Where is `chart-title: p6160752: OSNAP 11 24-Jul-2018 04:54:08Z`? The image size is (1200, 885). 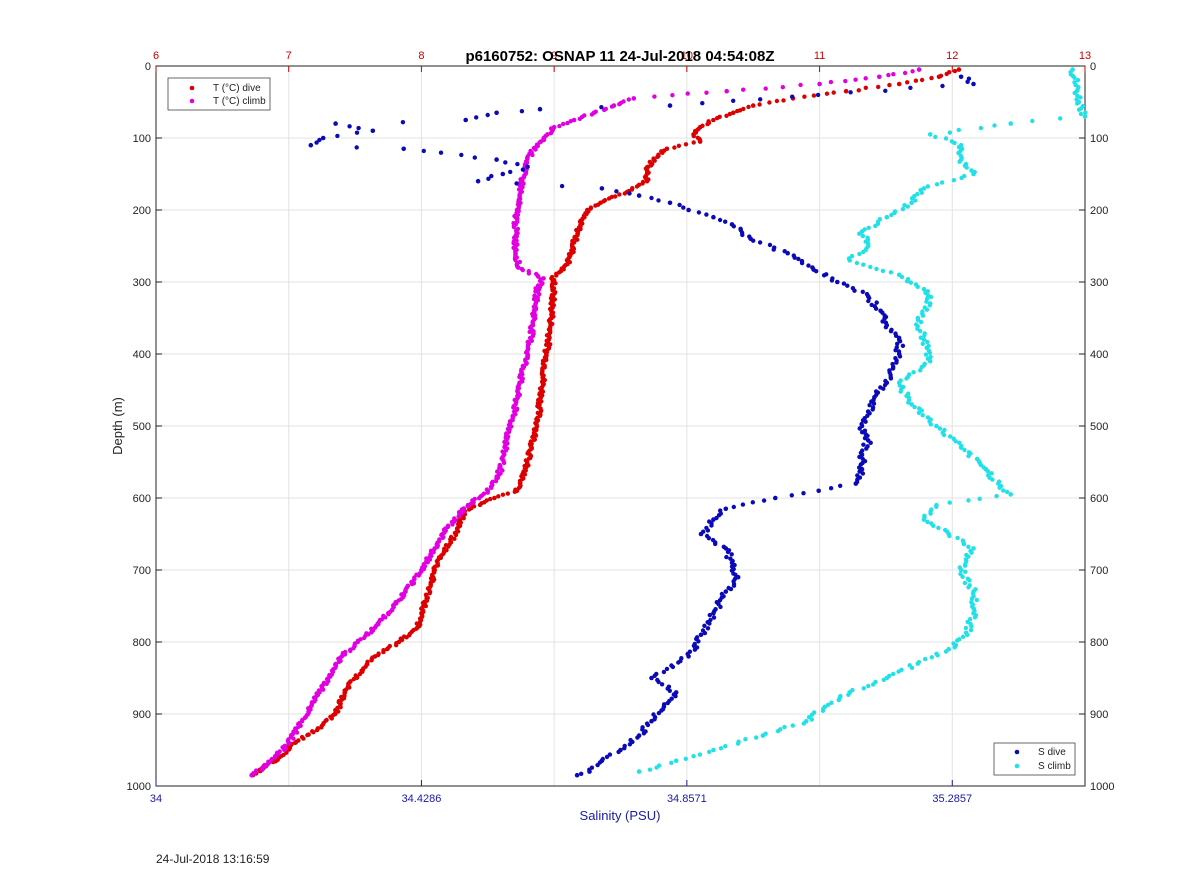 chart-title: p6160752: OSNAP 11 24-Jul-2018 04:54:08Z is located at coordinates (619, 56).